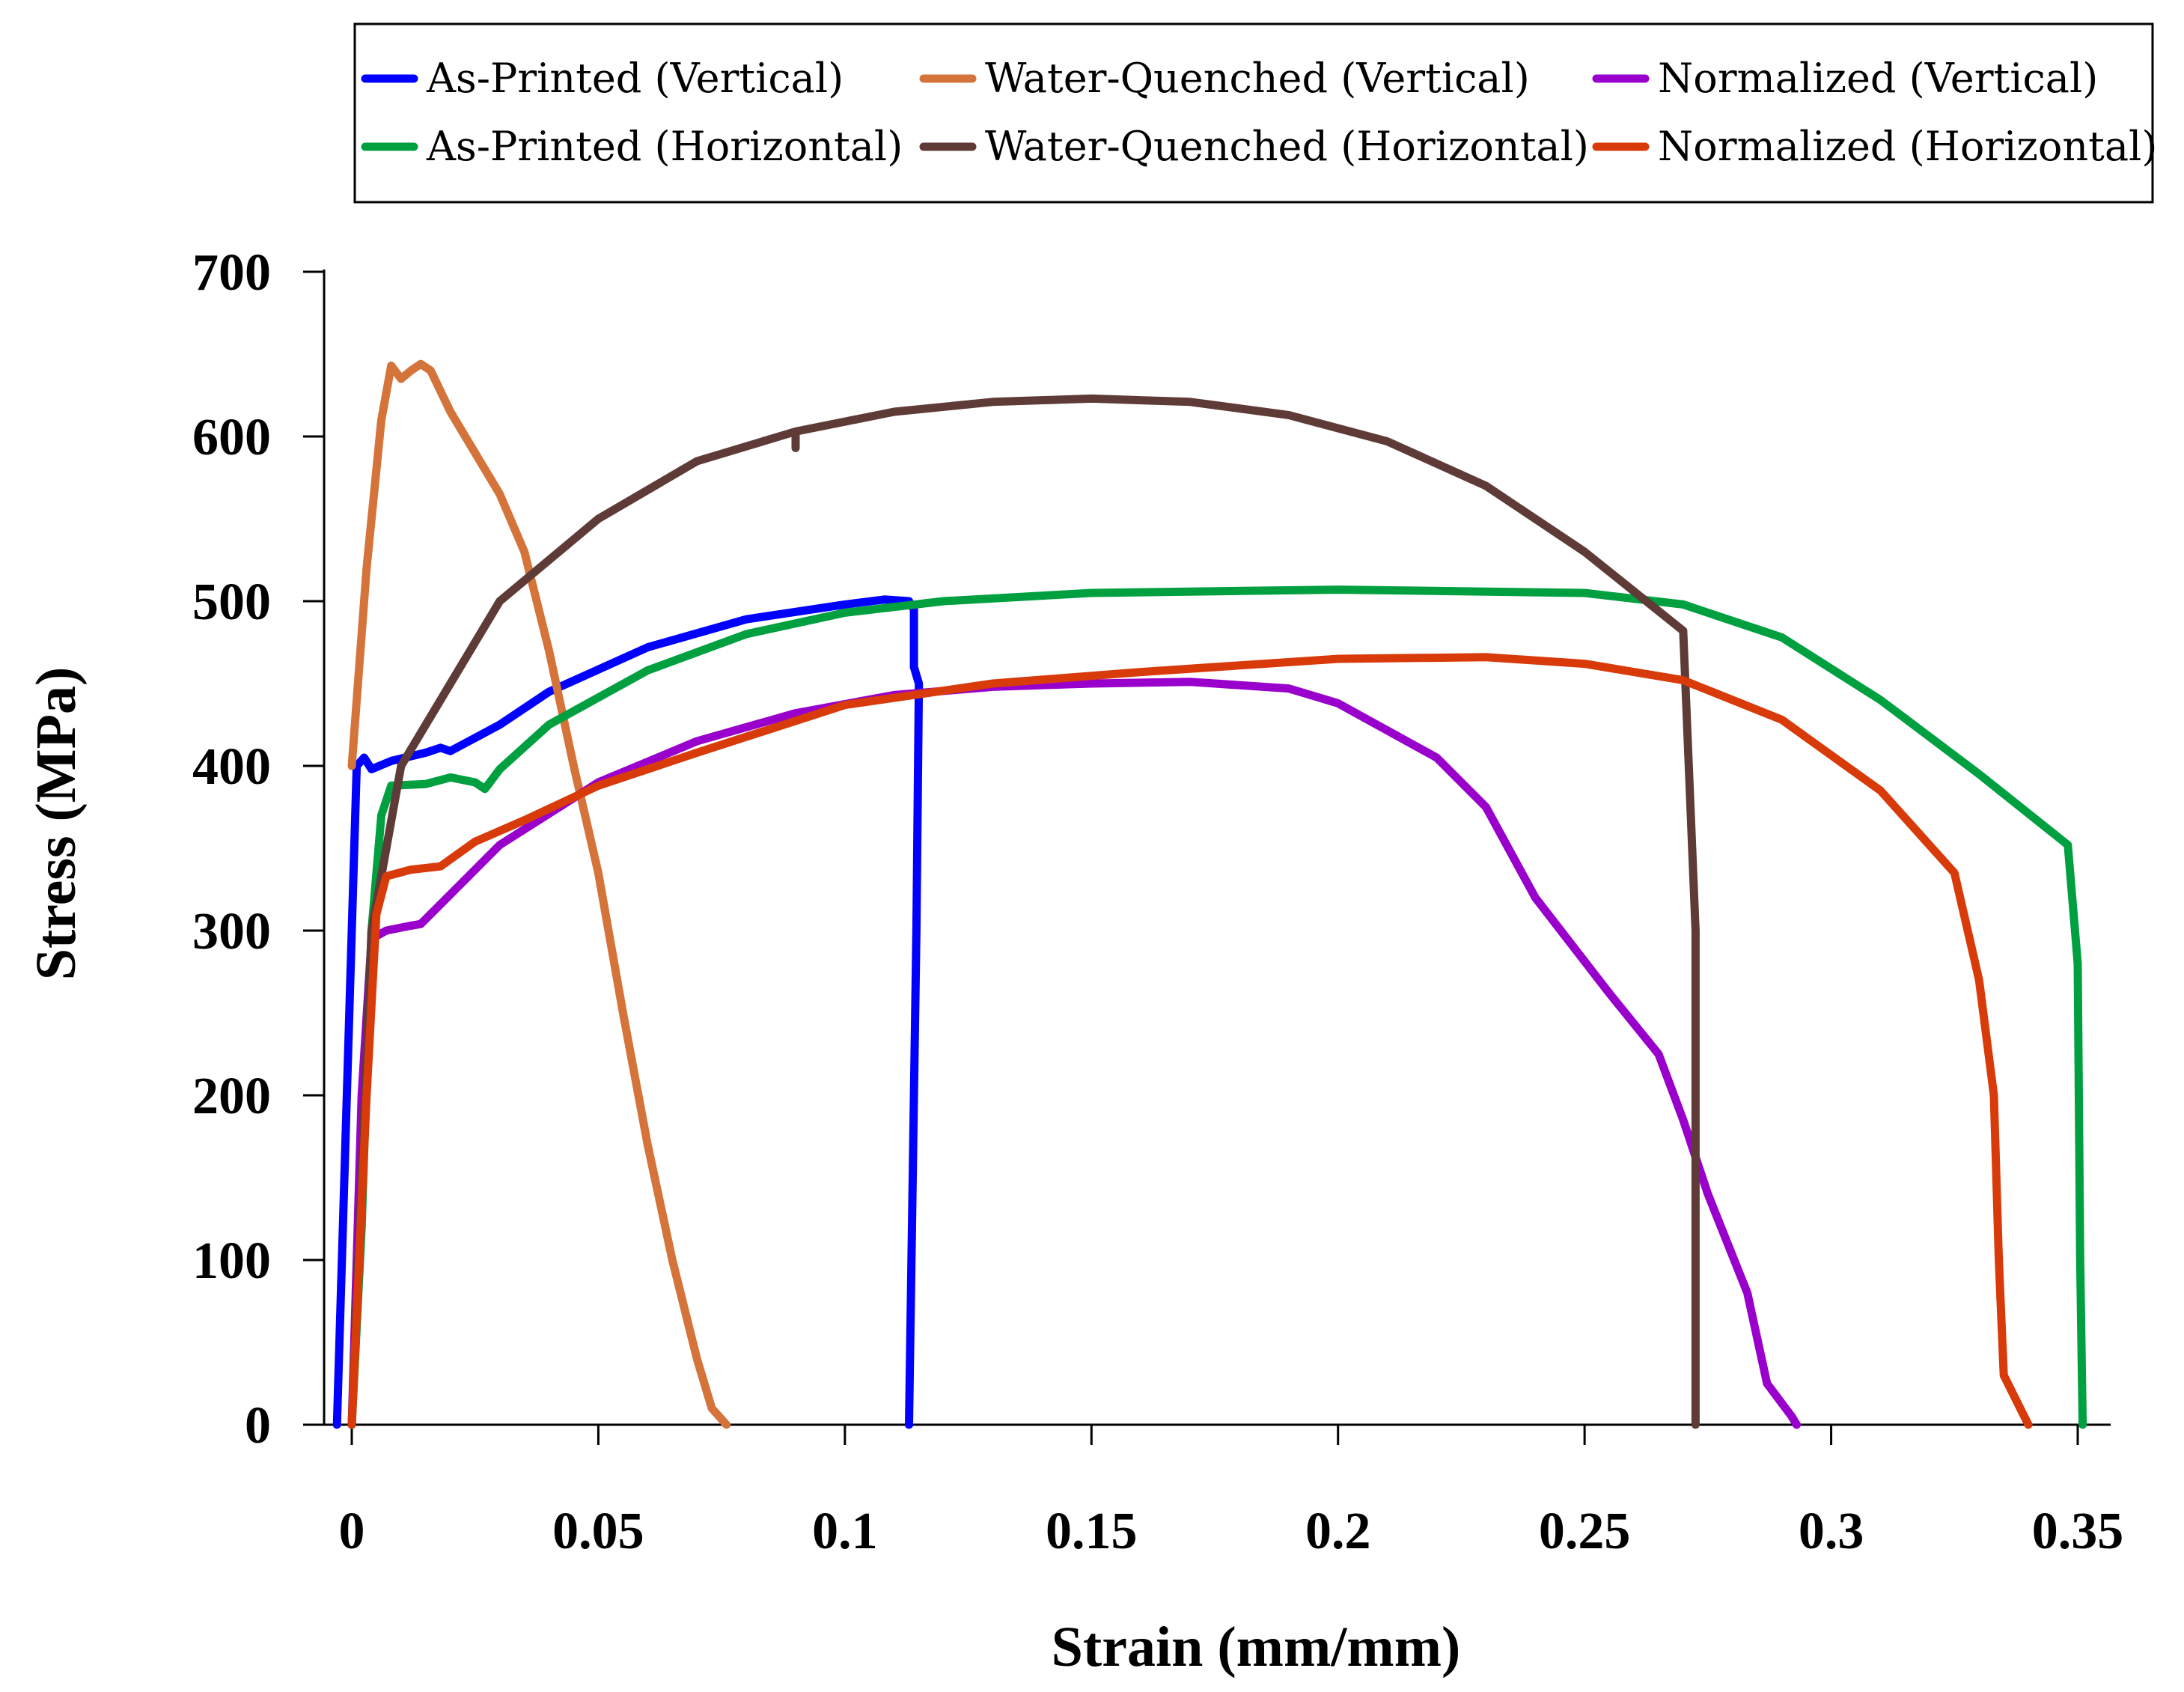 The height and width of the screenshot is (1692, 2184). What do you see at coordinates (231, 273) in the screenshot?
I see `y-tick-label: 700` at bounding box center [231, 273].